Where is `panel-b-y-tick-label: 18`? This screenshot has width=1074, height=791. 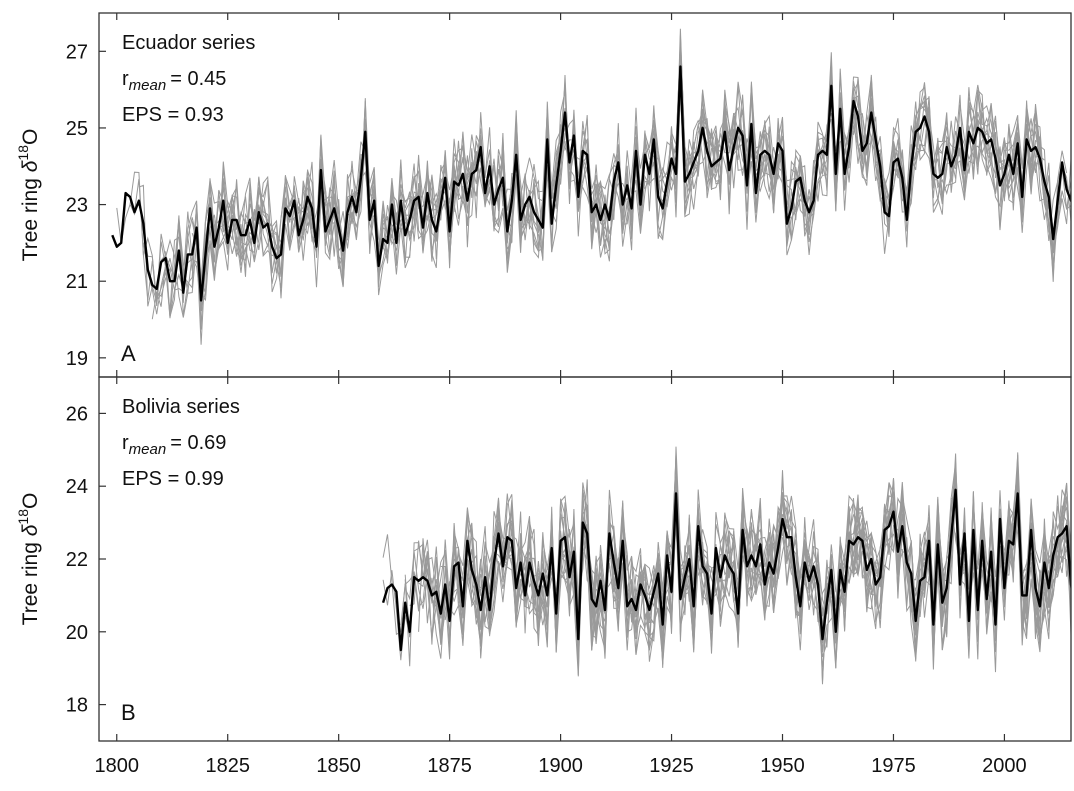
panel-b-y-tick-label: 18 is located at coordinates (77, 706).